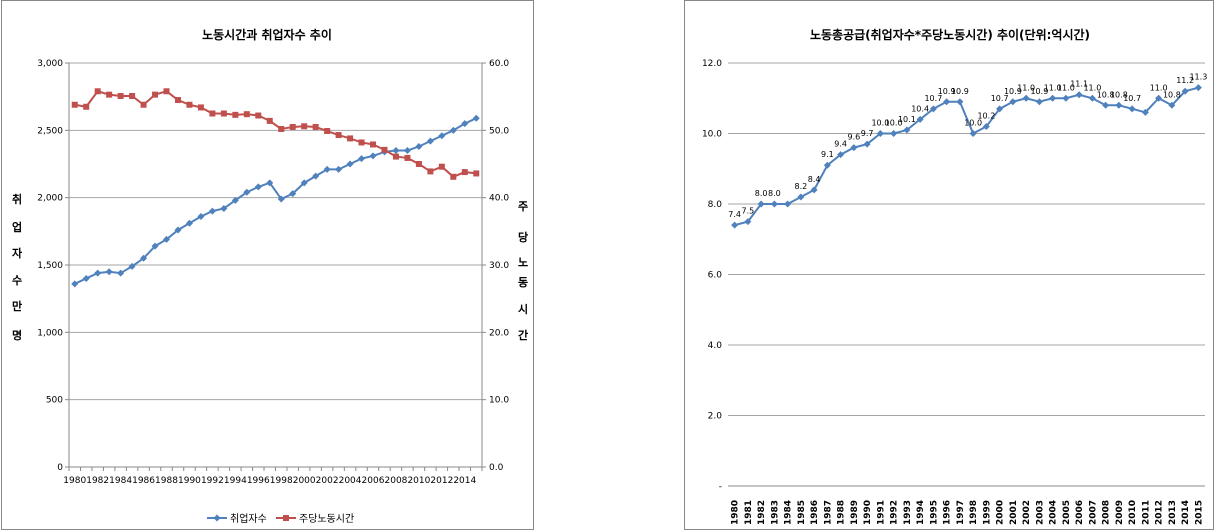 This screenshot has height=530, width=1214. Describe the element at coordinates (326, 519) in the screenshot. I see `legend-label: 주당노동시간` at that location.